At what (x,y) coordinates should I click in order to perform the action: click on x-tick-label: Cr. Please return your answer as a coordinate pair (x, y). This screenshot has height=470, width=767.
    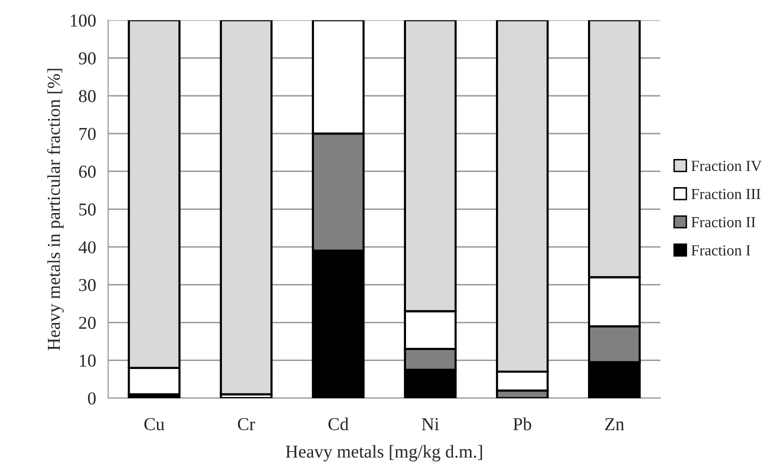
    Looking at the image, I should click on (247, 424).